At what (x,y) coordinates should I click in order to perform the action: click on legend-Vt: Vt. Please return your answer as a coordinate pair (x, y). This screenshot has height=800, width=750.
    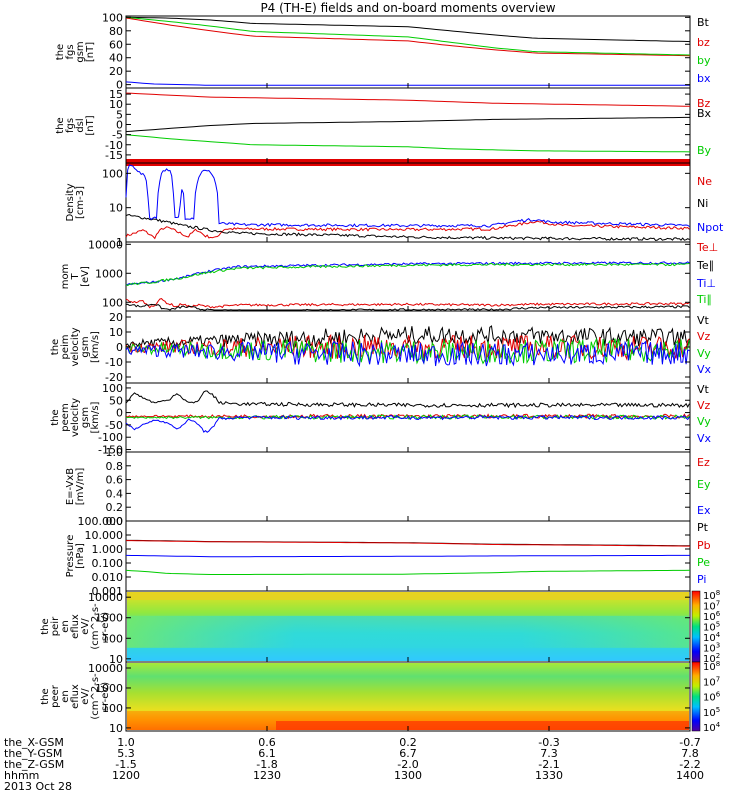
    Looking at the image, I should click on (703, 320).